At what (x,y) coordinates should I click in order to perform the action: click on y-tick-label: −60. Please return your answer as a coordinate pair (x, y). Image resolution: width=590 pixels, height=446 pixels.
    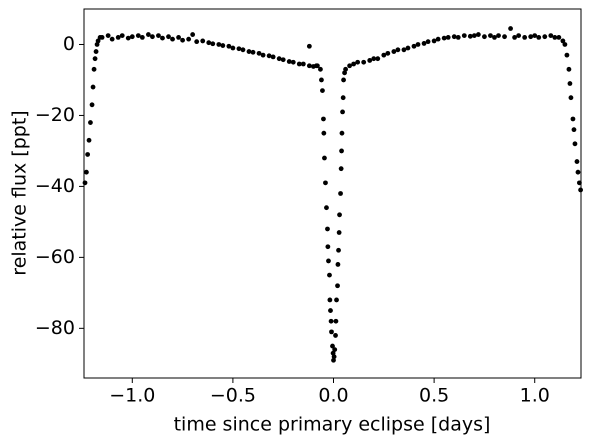
    Looking at the image, I should click on (55, 257).